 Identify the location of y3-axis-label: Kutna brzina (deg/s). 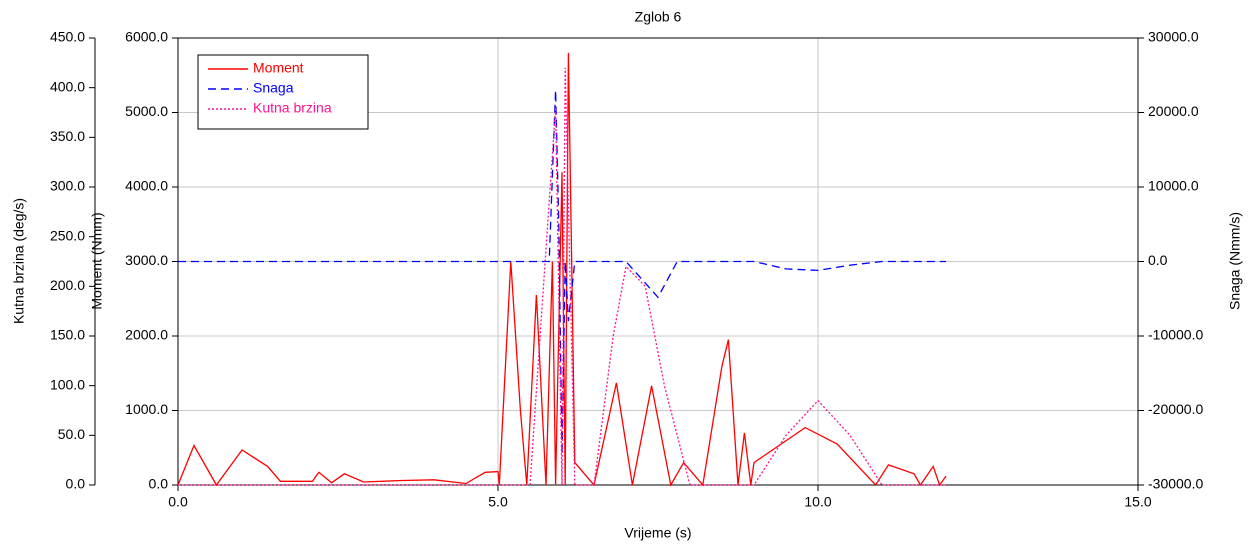
(19, 261).